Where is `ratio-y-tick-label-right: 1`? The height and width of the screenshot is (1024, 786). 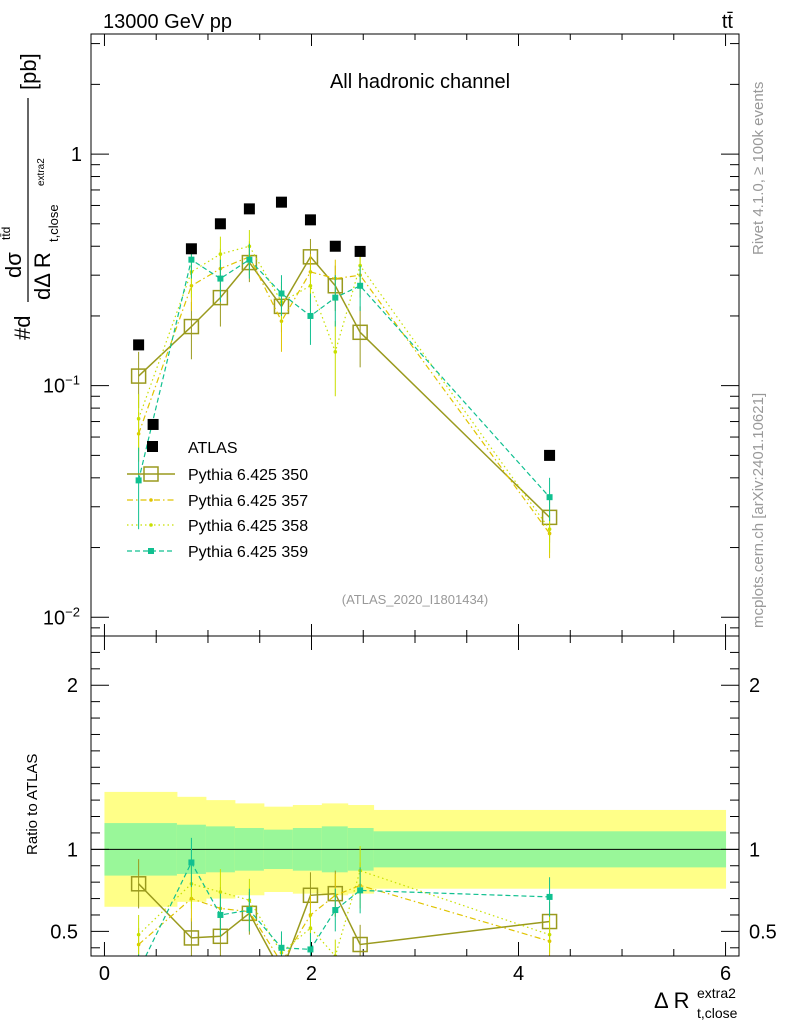 ratio-y-tick-label-right: 1 is located at coordinates (754, 850).